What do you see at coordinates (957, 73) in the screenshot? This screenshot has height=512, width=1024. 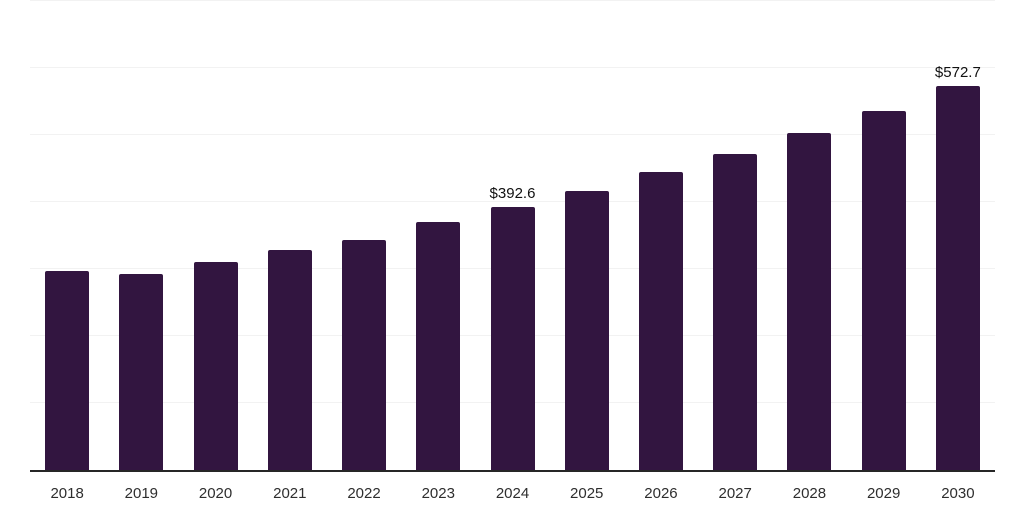 I see `data-label-2030: $572.7` at bounding box center [957, 73].